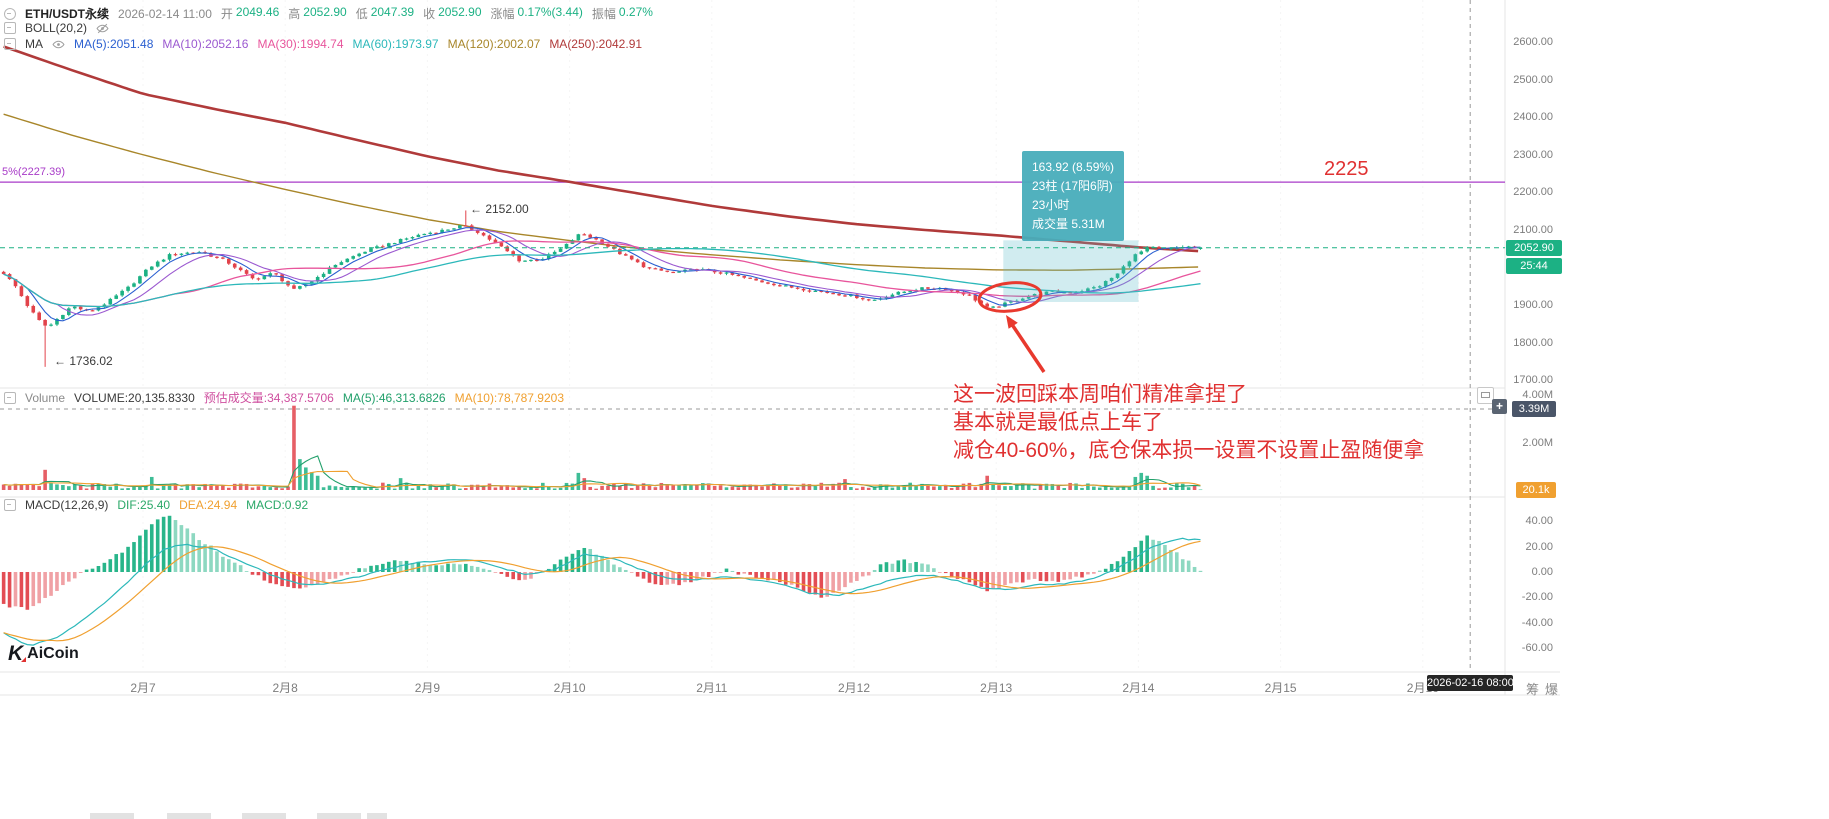 This screenshot has height=819, width=1829. I want to click on macd-axis-tick: -60.00, so click(1537, 648).